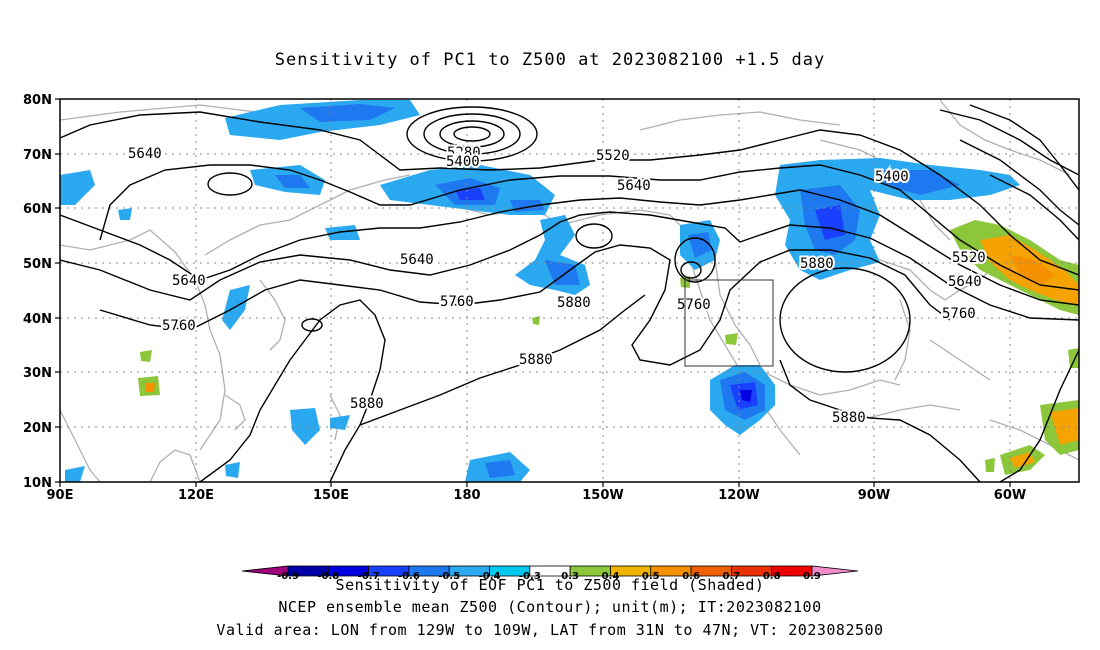 Image resolution: width=1100 pixels, height=650 pixels. Describe the element at coordinates (490, 576) in the screenshot. I see `colorbar-tick-label: -0.4` at that location.